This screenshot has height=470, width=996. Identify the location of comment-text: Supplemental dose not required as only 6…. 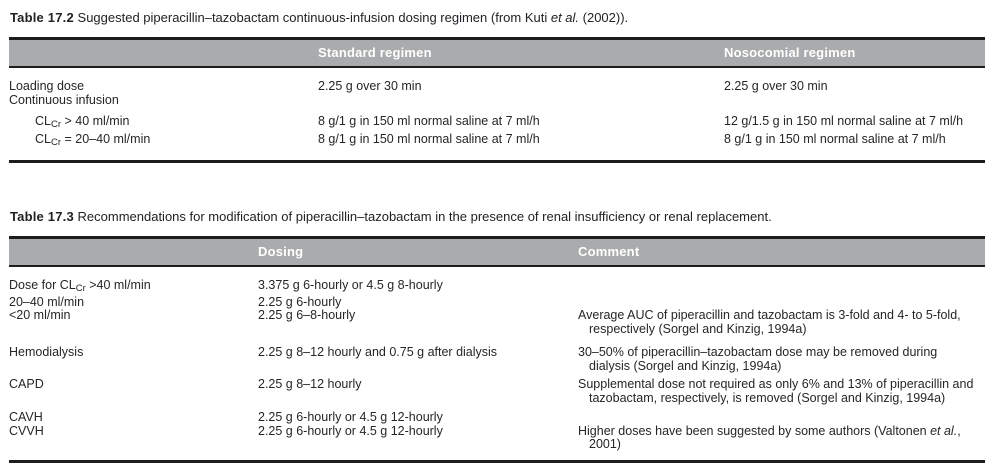
(776, 391).